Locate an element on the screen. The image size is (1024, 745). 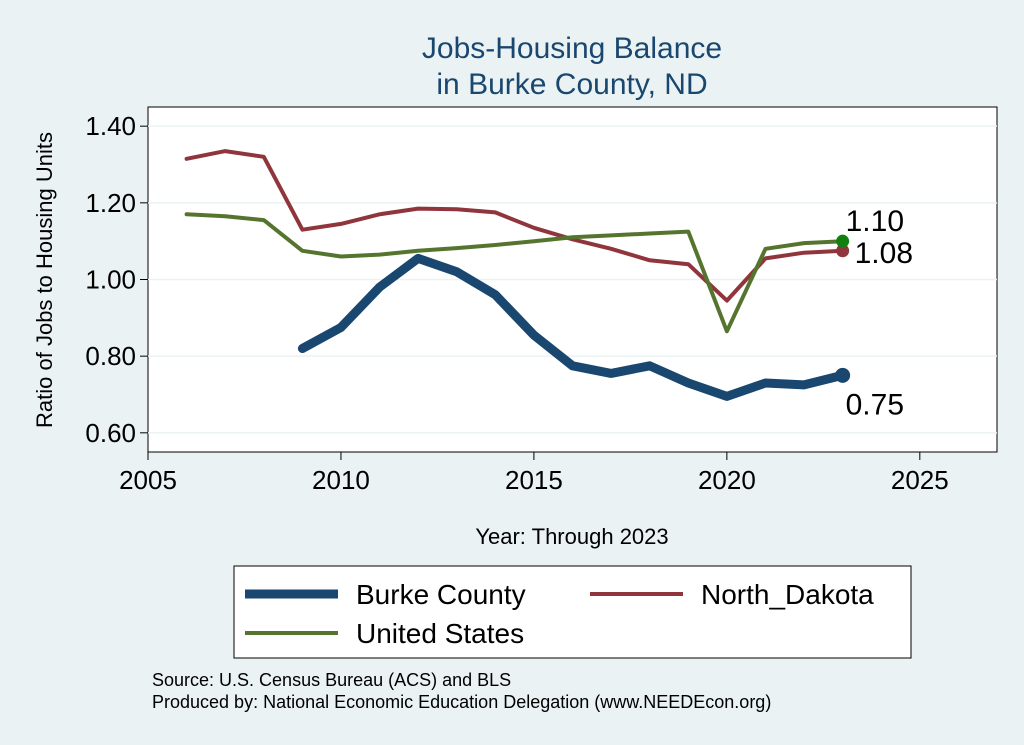
end-point-united-states is located at coordinates (843, 241).